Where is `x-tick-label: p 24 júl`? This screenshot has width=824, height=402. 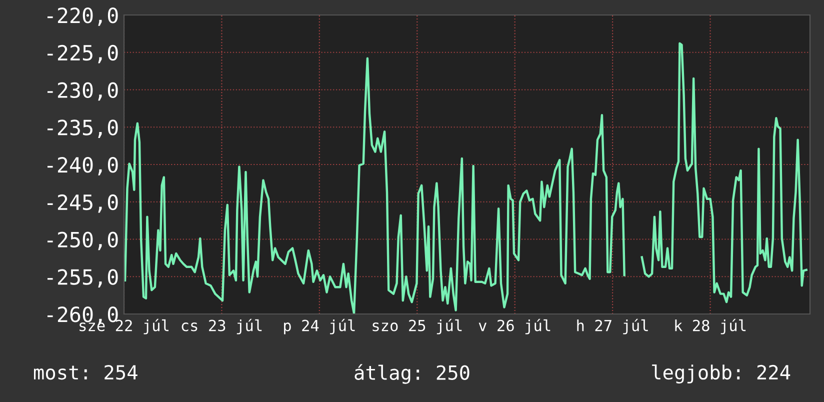 x-tick-label: p 24 júl is located at coordinates (319, 326).